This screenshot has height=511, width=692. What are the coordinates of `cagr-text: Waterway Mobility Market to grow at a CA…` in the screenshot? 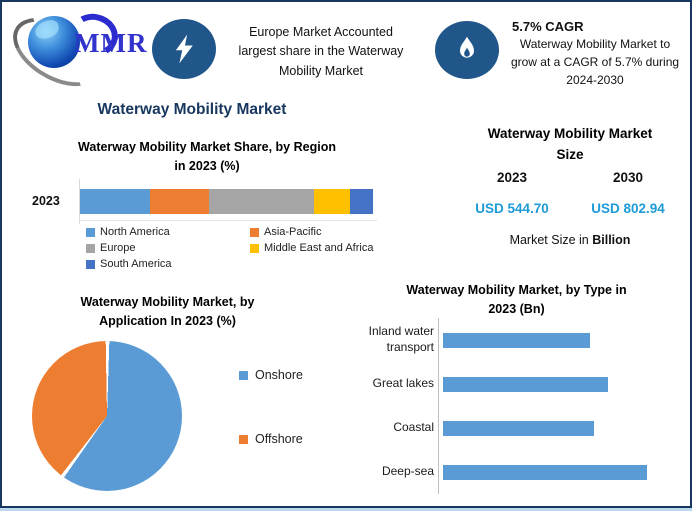 It's located at (595, 62).